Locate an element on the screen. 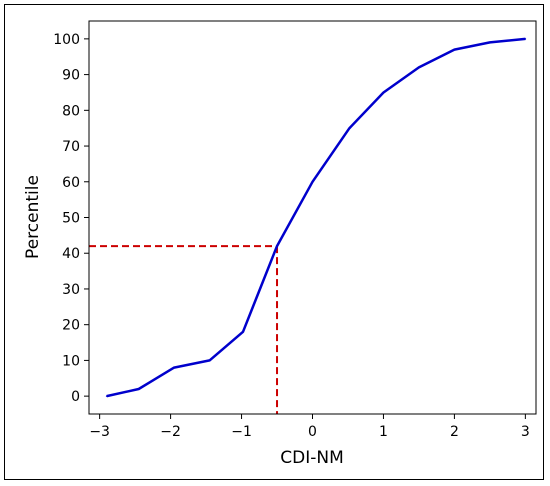 The image size is (550, 486). y-tick-label: 90 is located at coordinates (71, 76).